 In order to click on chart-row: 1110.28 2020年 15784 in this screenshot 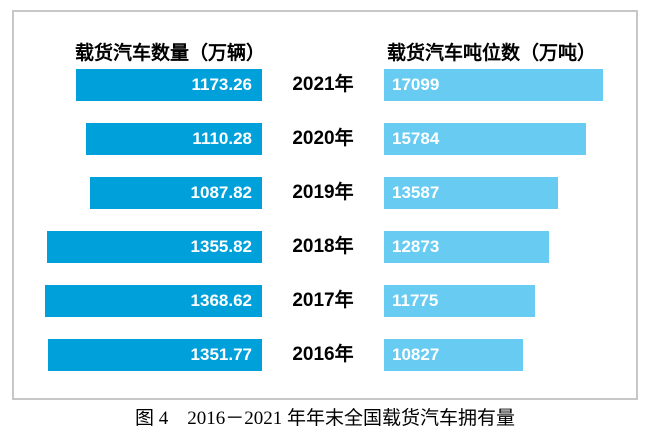, I will do `click(325, 139)`.